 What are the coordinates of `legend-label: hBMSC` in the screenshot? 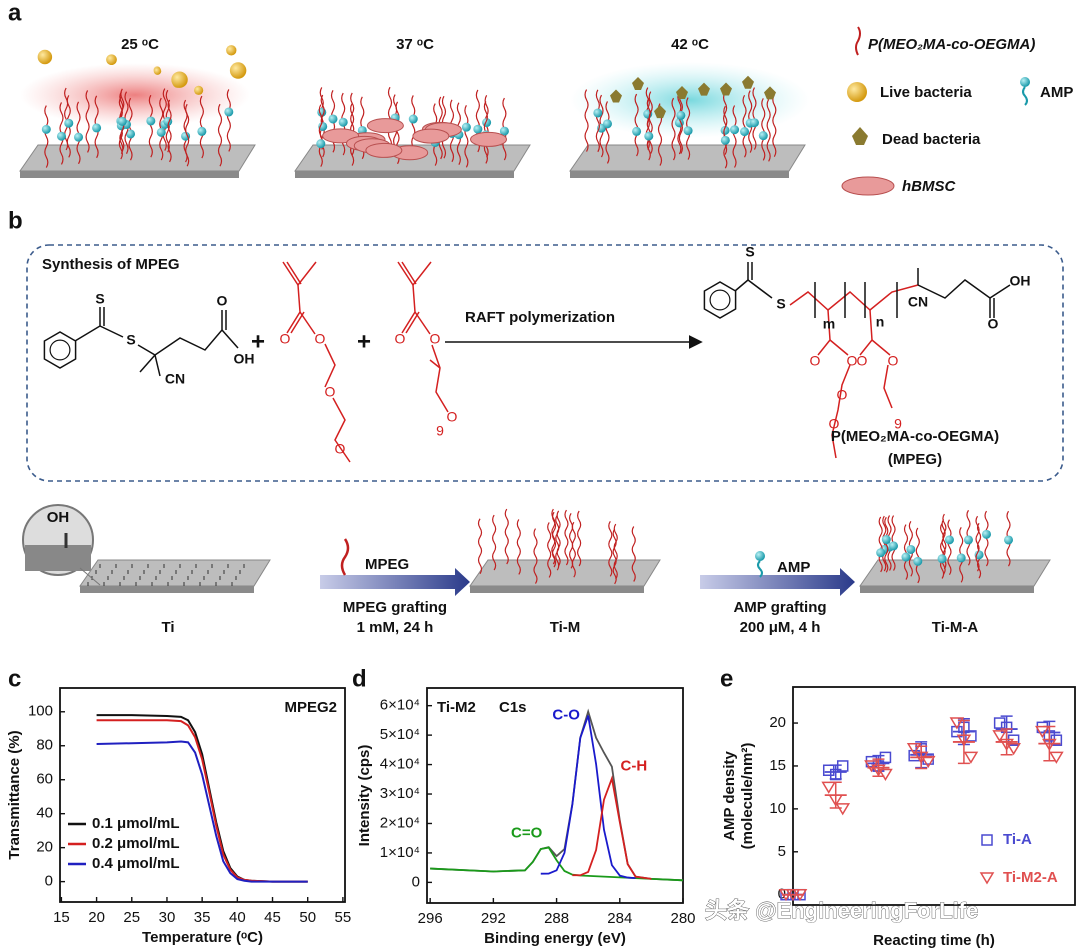 It's located at (929, 186).